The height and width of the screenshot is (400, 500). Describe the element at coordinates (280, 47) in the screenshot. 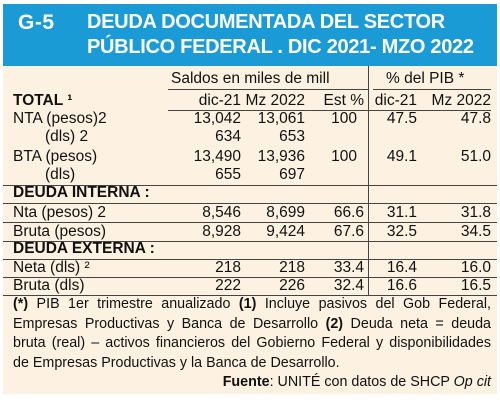

I see `table-title-line2: PÚBLICO FEDERAL . DIC 2021- MZO 2022` at that location.